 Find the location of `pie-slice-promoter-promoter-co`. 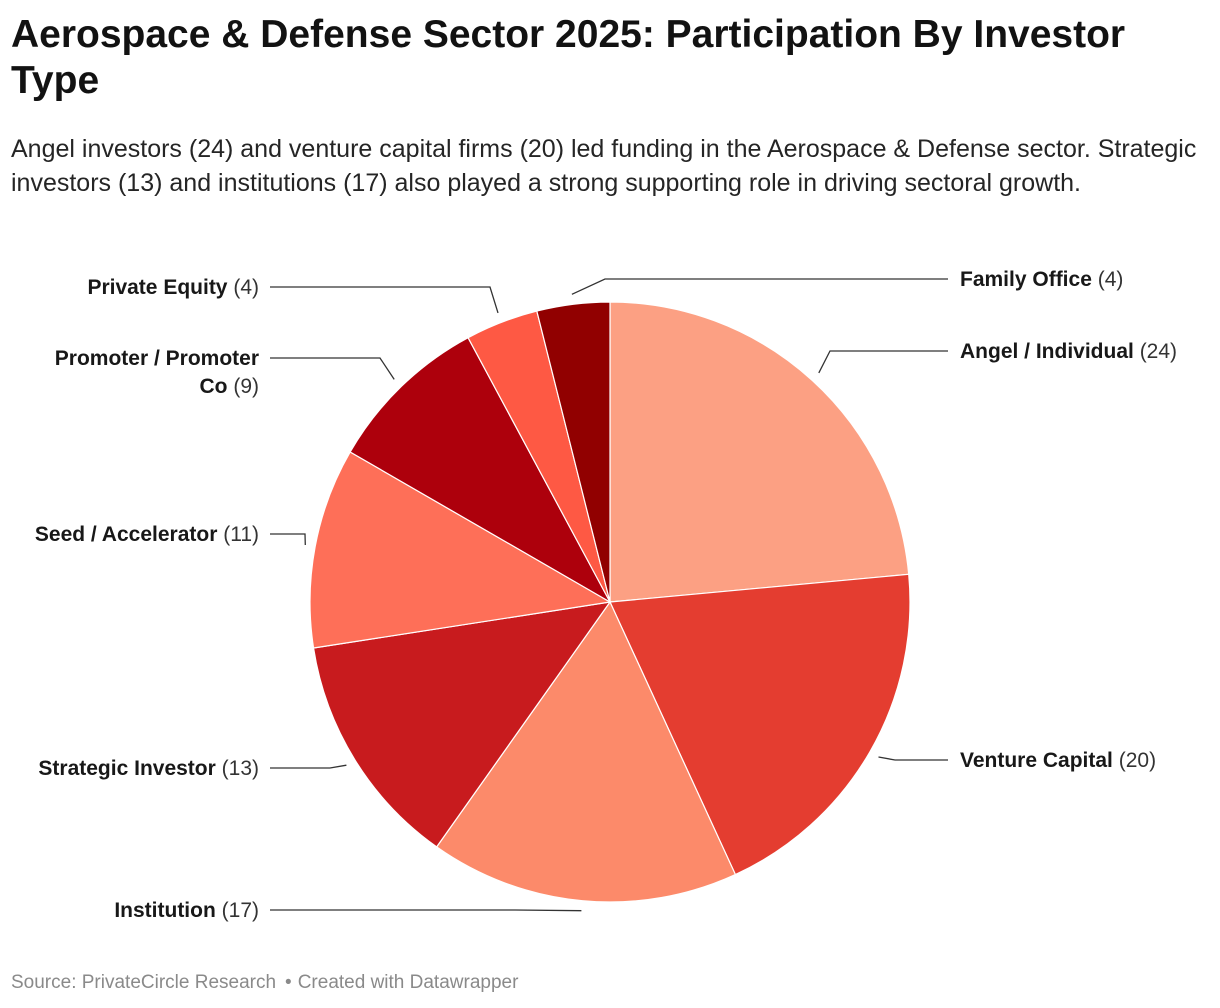

pie-slice-promoter-promoter-co is located at coordinates (480, 470).